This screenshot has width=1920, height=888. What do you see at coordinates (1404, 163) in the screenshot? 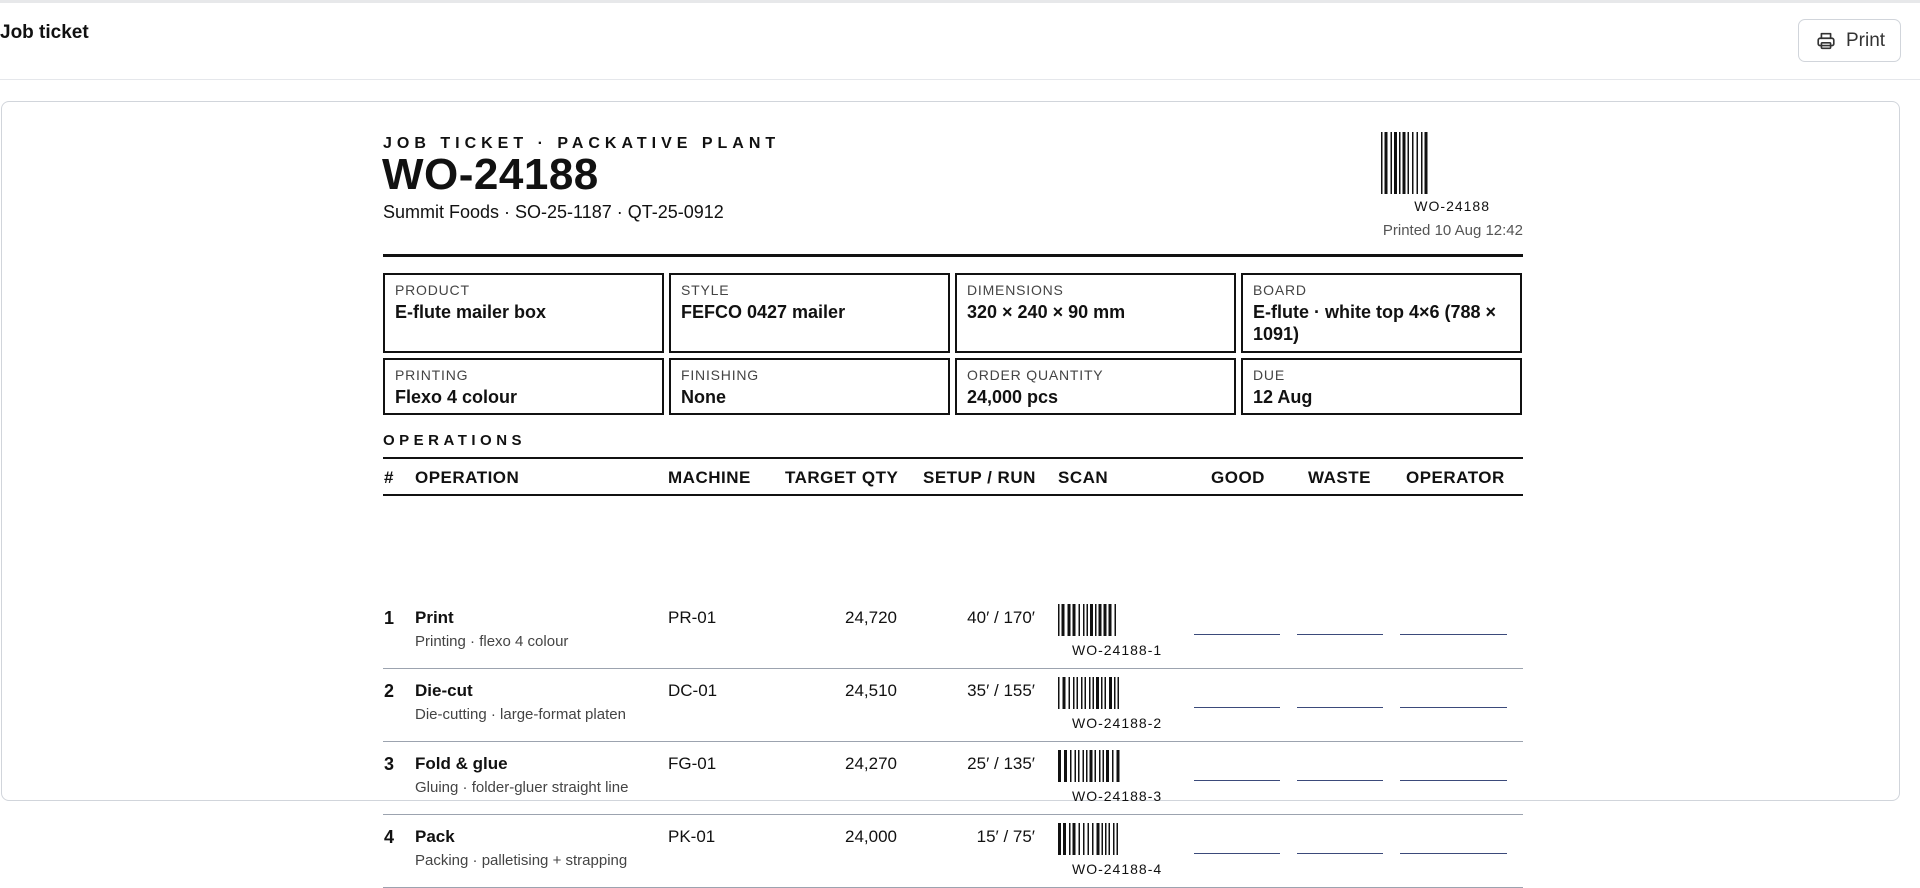
I see `work-order-barcode` at bounding box center [1404, 163].